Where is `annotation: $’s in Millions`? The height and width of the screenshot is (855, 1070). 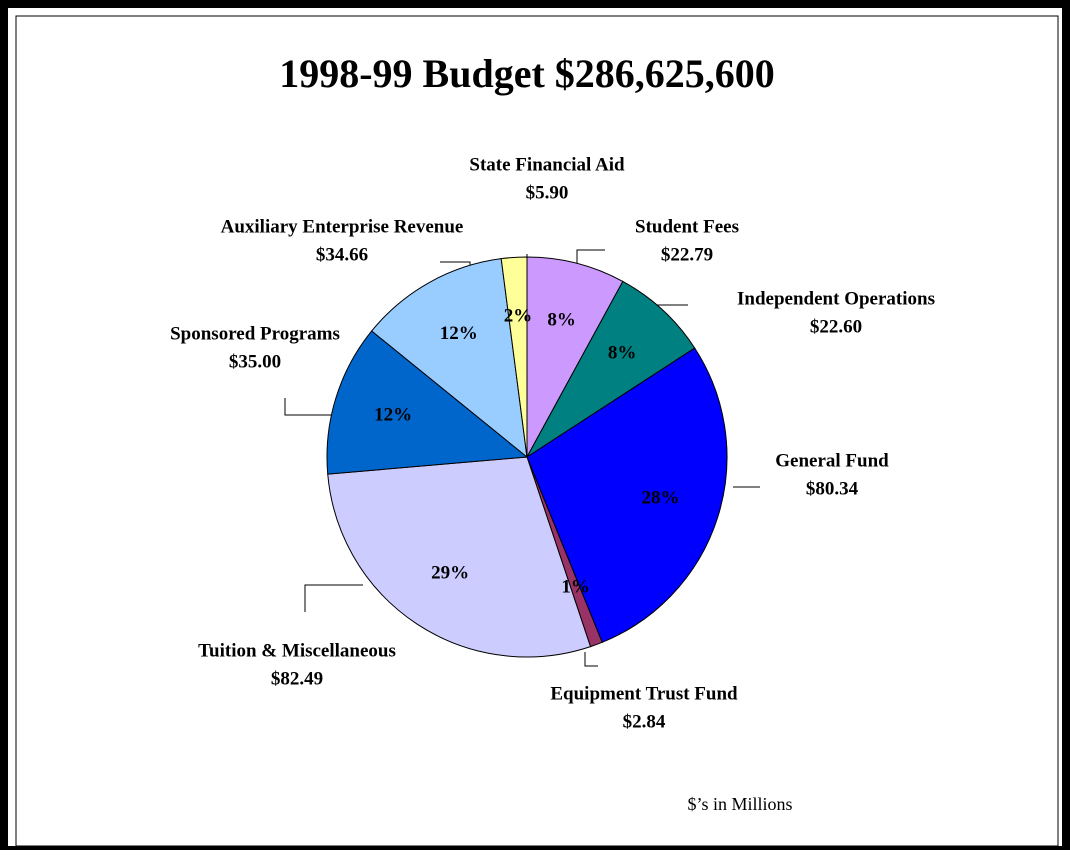
annotation: $’s in Millions is located at coordinates (739, 804).